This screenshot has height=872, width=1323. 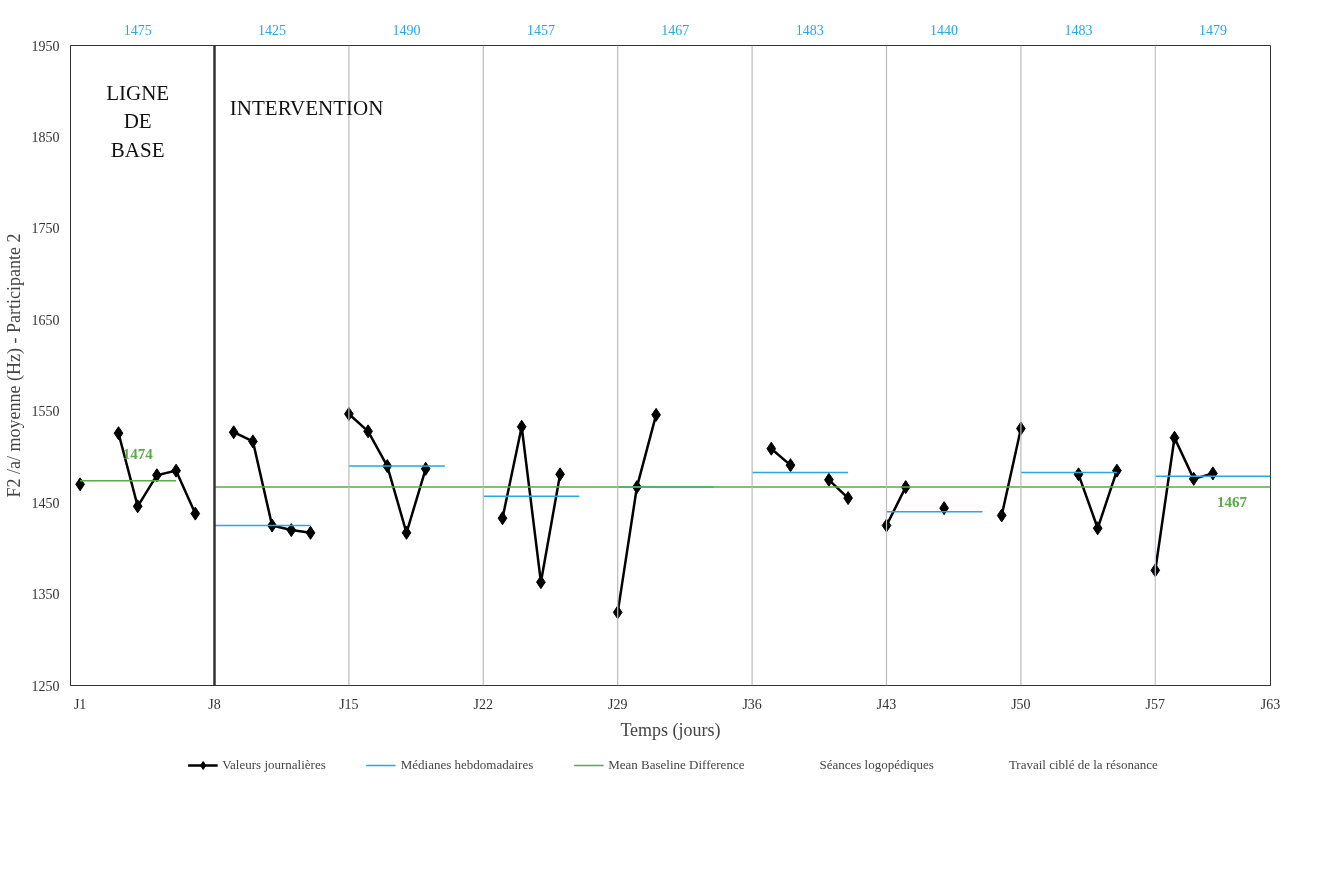 I want to click on x-tick-label: J8, so click(x=214, y=704).